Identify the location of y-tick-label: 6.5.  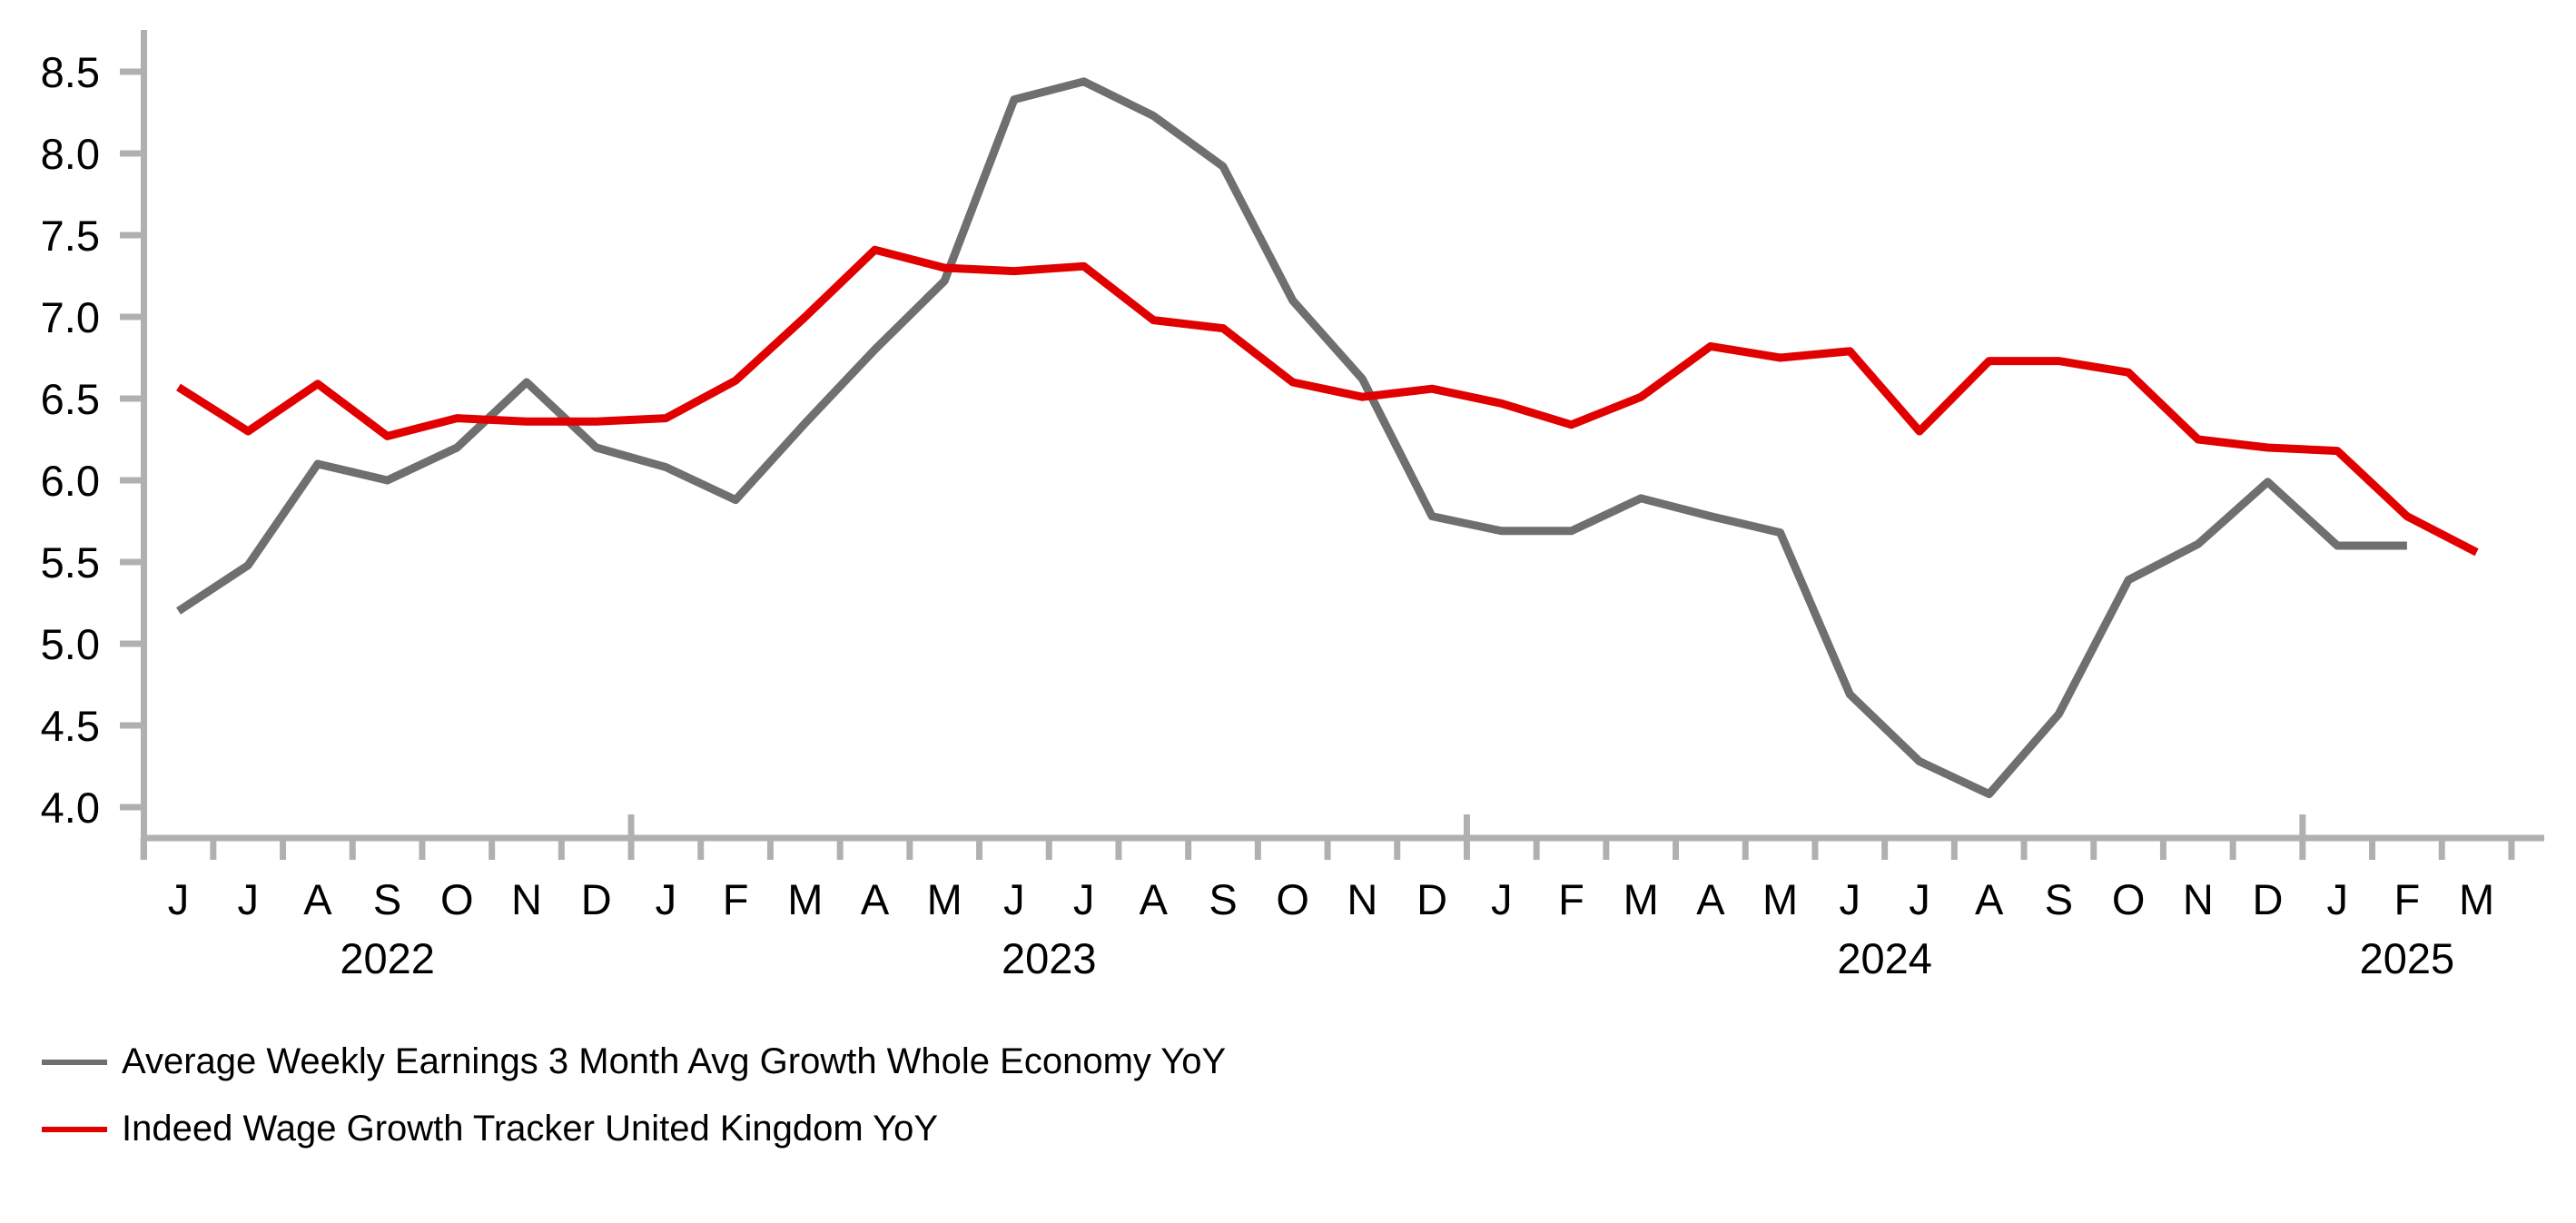
(70, 399).